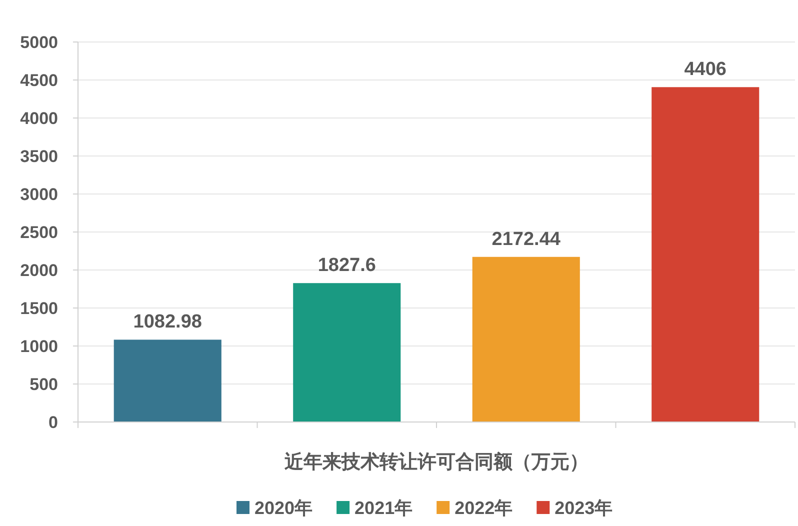 The width and height of the screenshot is (798, 526). Describe the element at coordinates (39, 156) in the screenshot. I see `y-tick-label: 3500` at that location.